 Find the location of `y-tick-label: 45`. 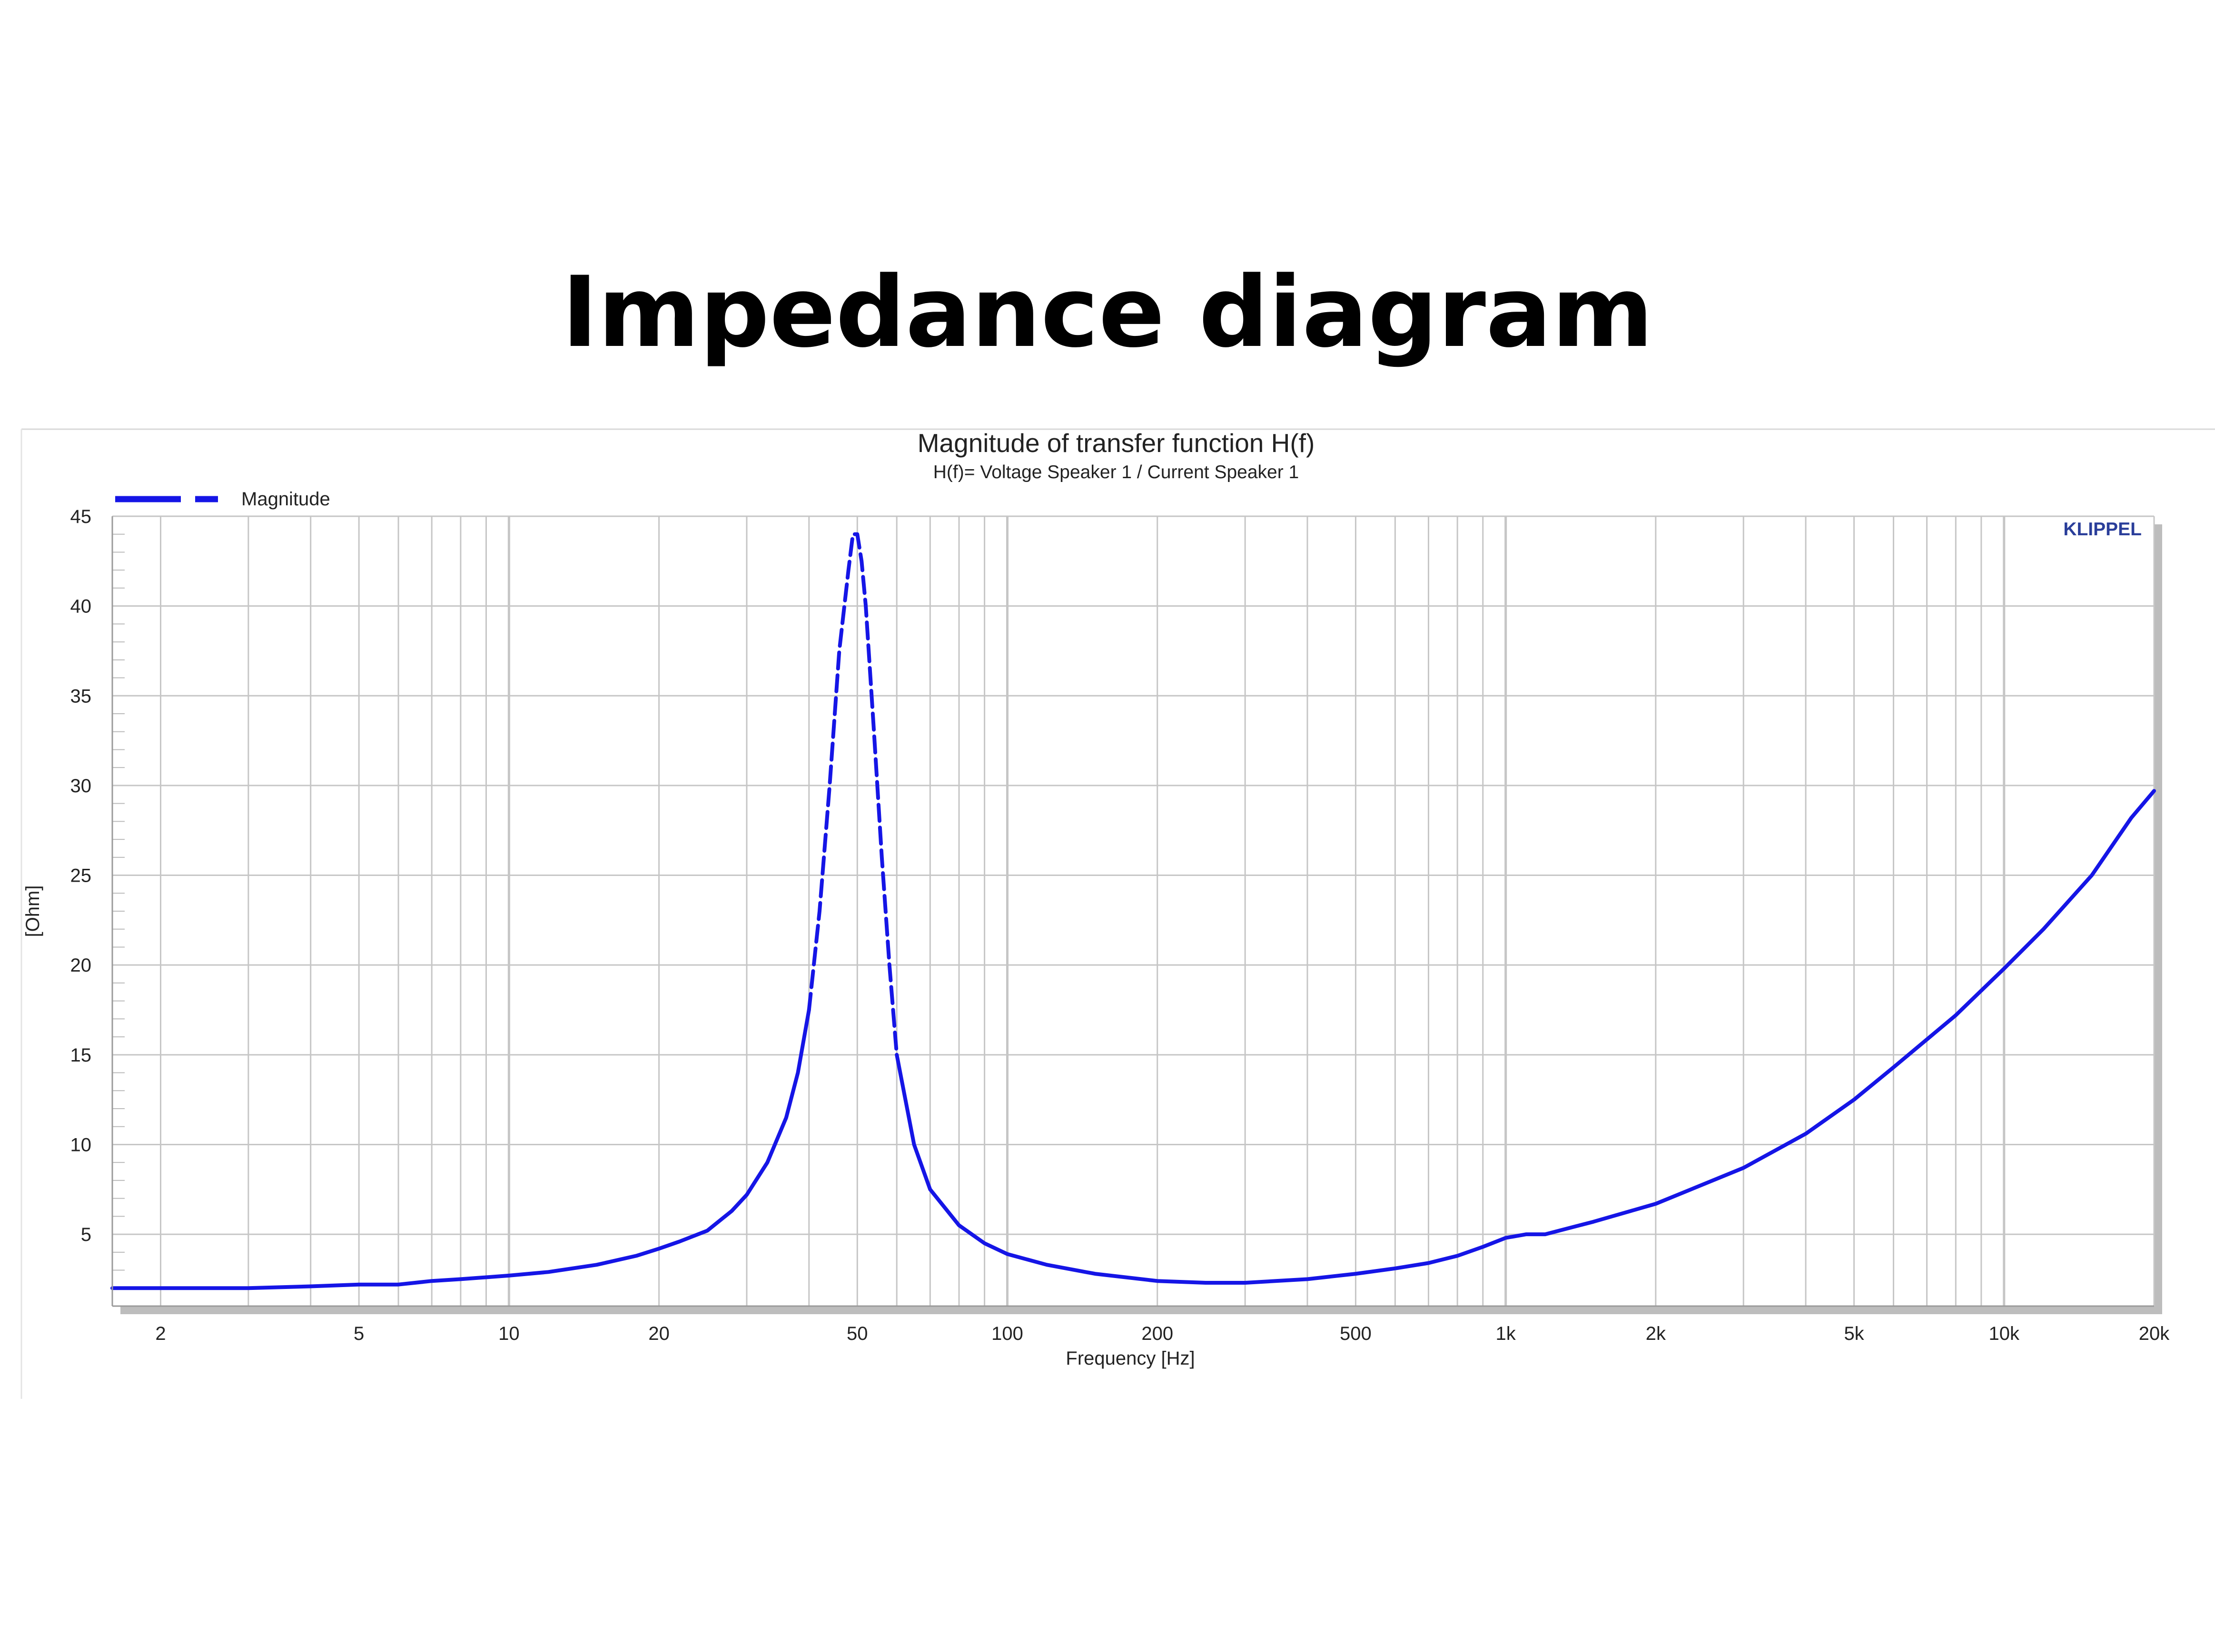

y-tick-label: 45 is located at coordinates (81, 516).